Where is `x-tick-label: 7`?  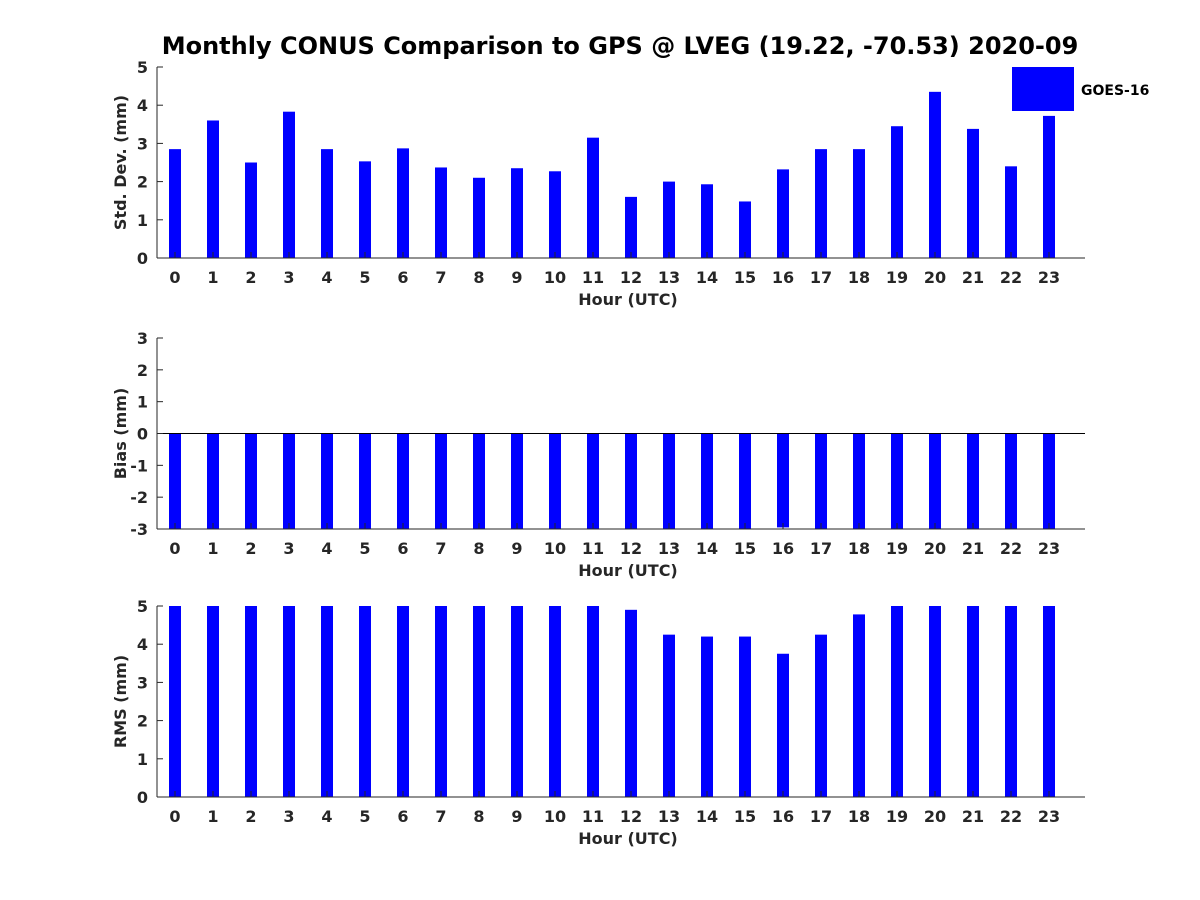 x-tick-label: 7 is located at coordinates (440, 816).